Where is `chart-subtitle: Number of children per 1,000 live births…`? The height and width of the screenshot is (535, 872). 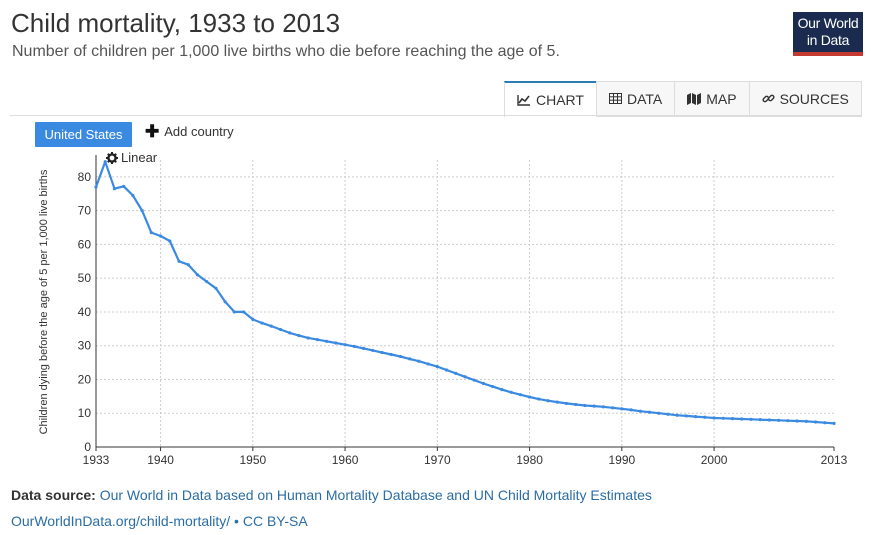
chart-subtitle: Number of children per 1,000 live births… is located at coordinates (286, 51).